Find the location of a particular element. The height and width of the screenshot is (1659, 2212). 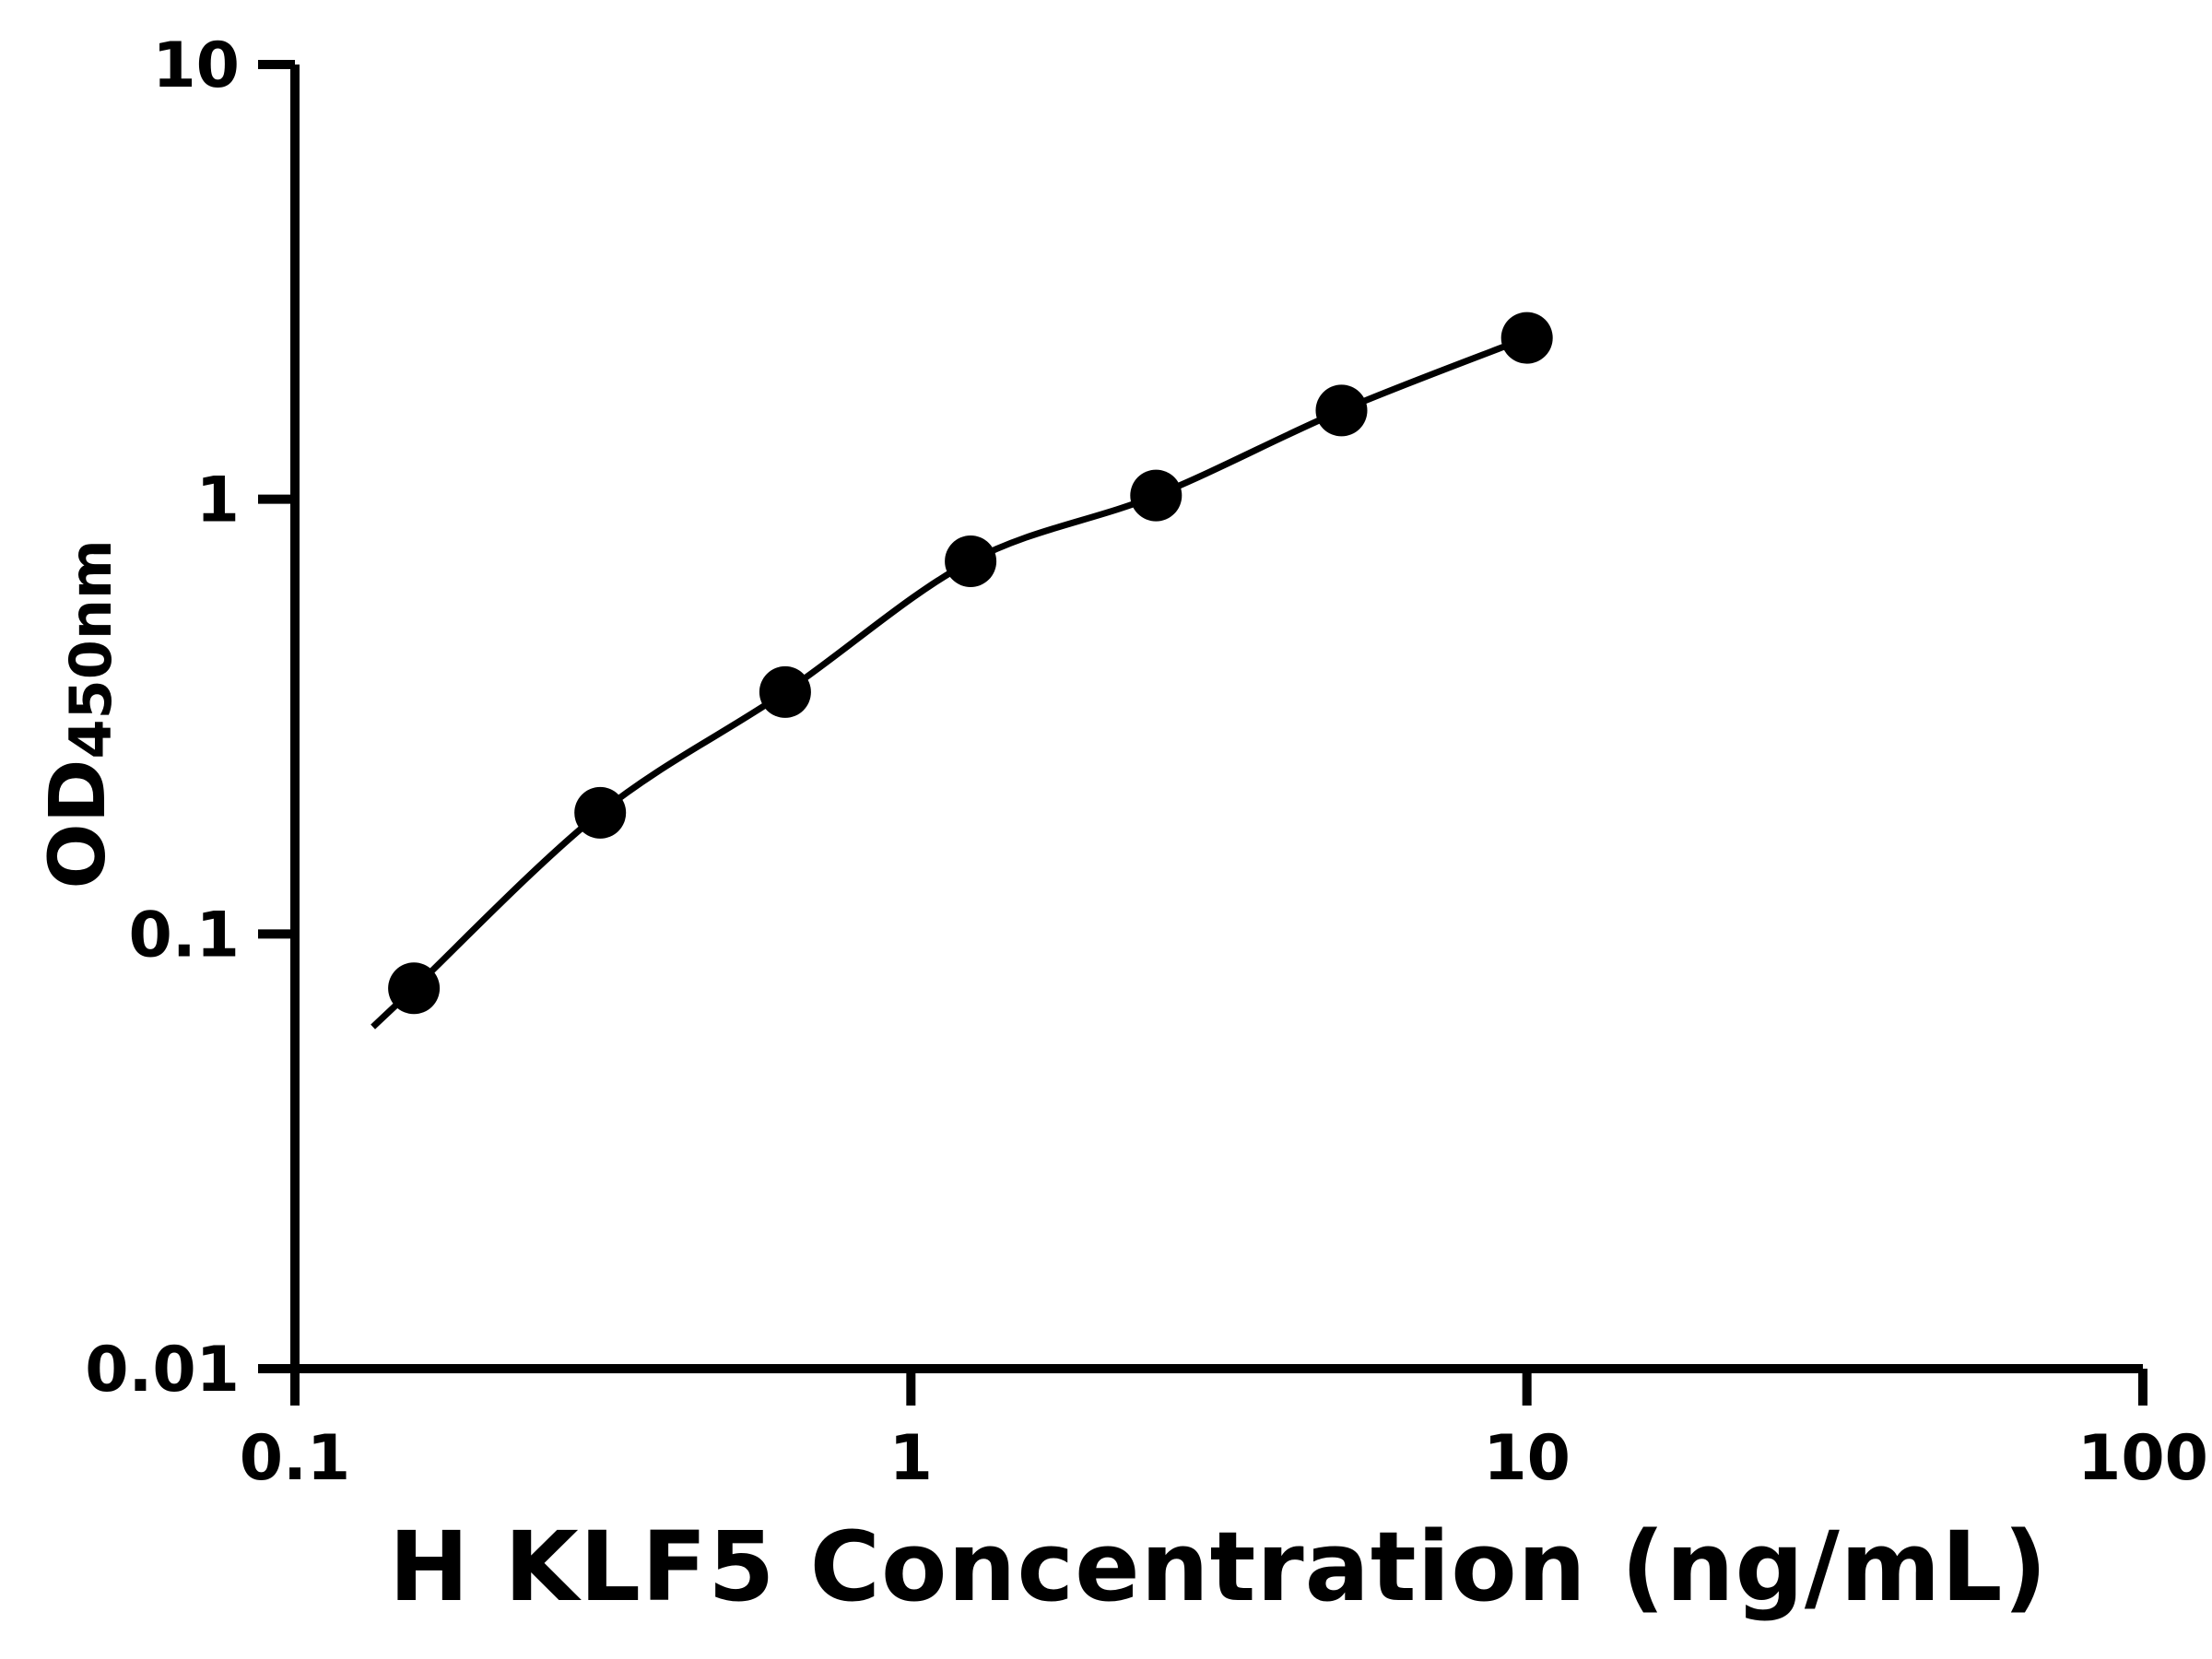

y-tick-label: 0.01 is located at coordinates (162, 1370).